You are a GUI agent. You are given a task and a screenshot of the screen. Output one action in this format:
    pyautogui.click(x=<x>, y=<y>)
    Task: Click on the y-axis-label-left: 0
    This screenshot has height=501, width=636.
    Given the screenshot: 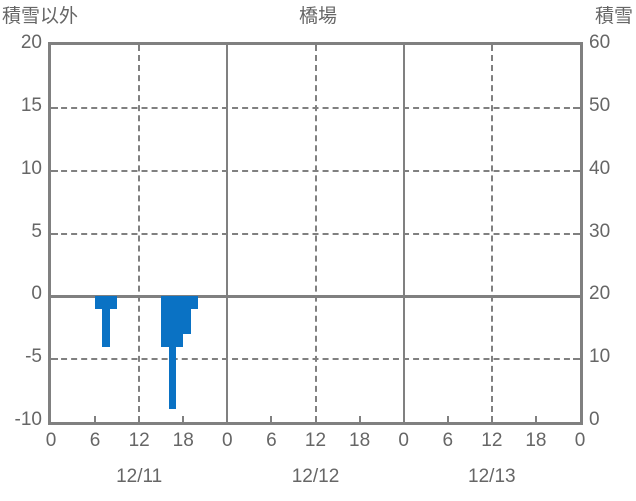 What is the action you would take?
    pyautogui.click(x=36, y=294)
    